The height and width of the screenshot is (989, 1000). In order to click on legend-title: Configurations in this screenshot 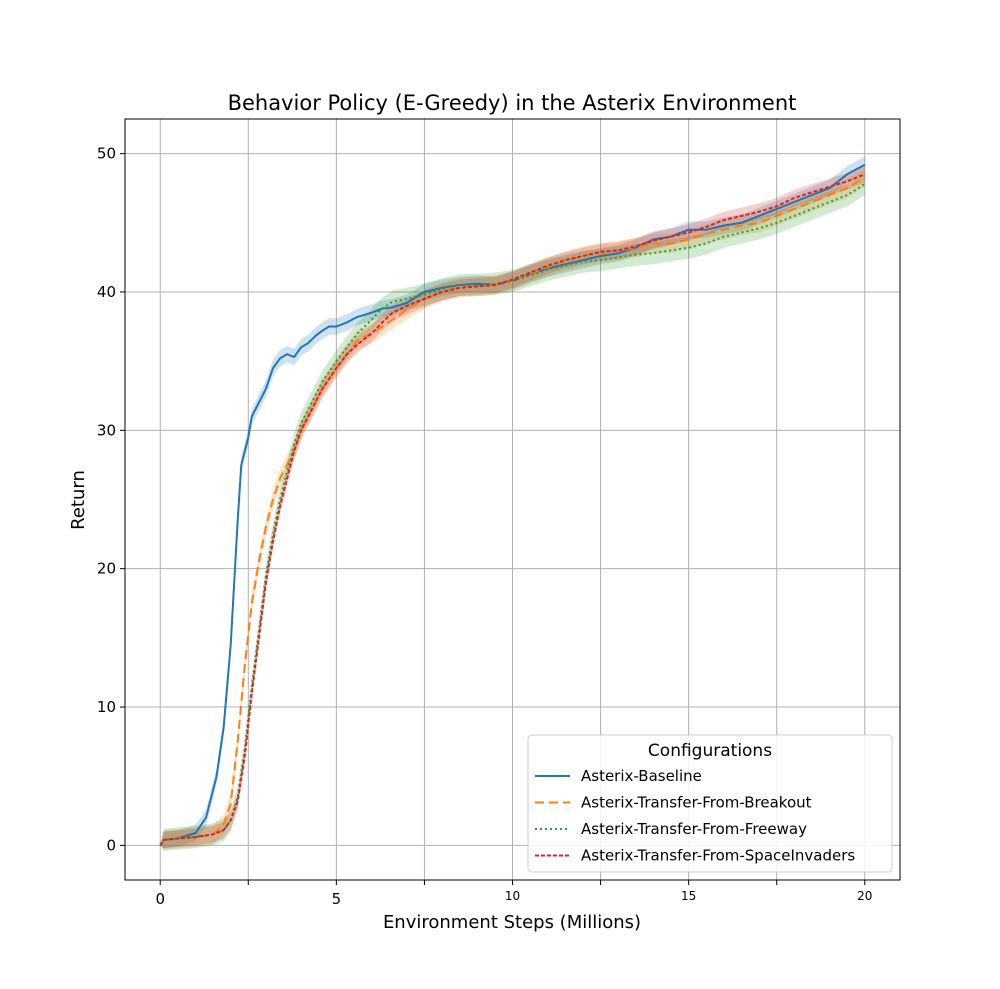, I will do `click(710, 751)`.